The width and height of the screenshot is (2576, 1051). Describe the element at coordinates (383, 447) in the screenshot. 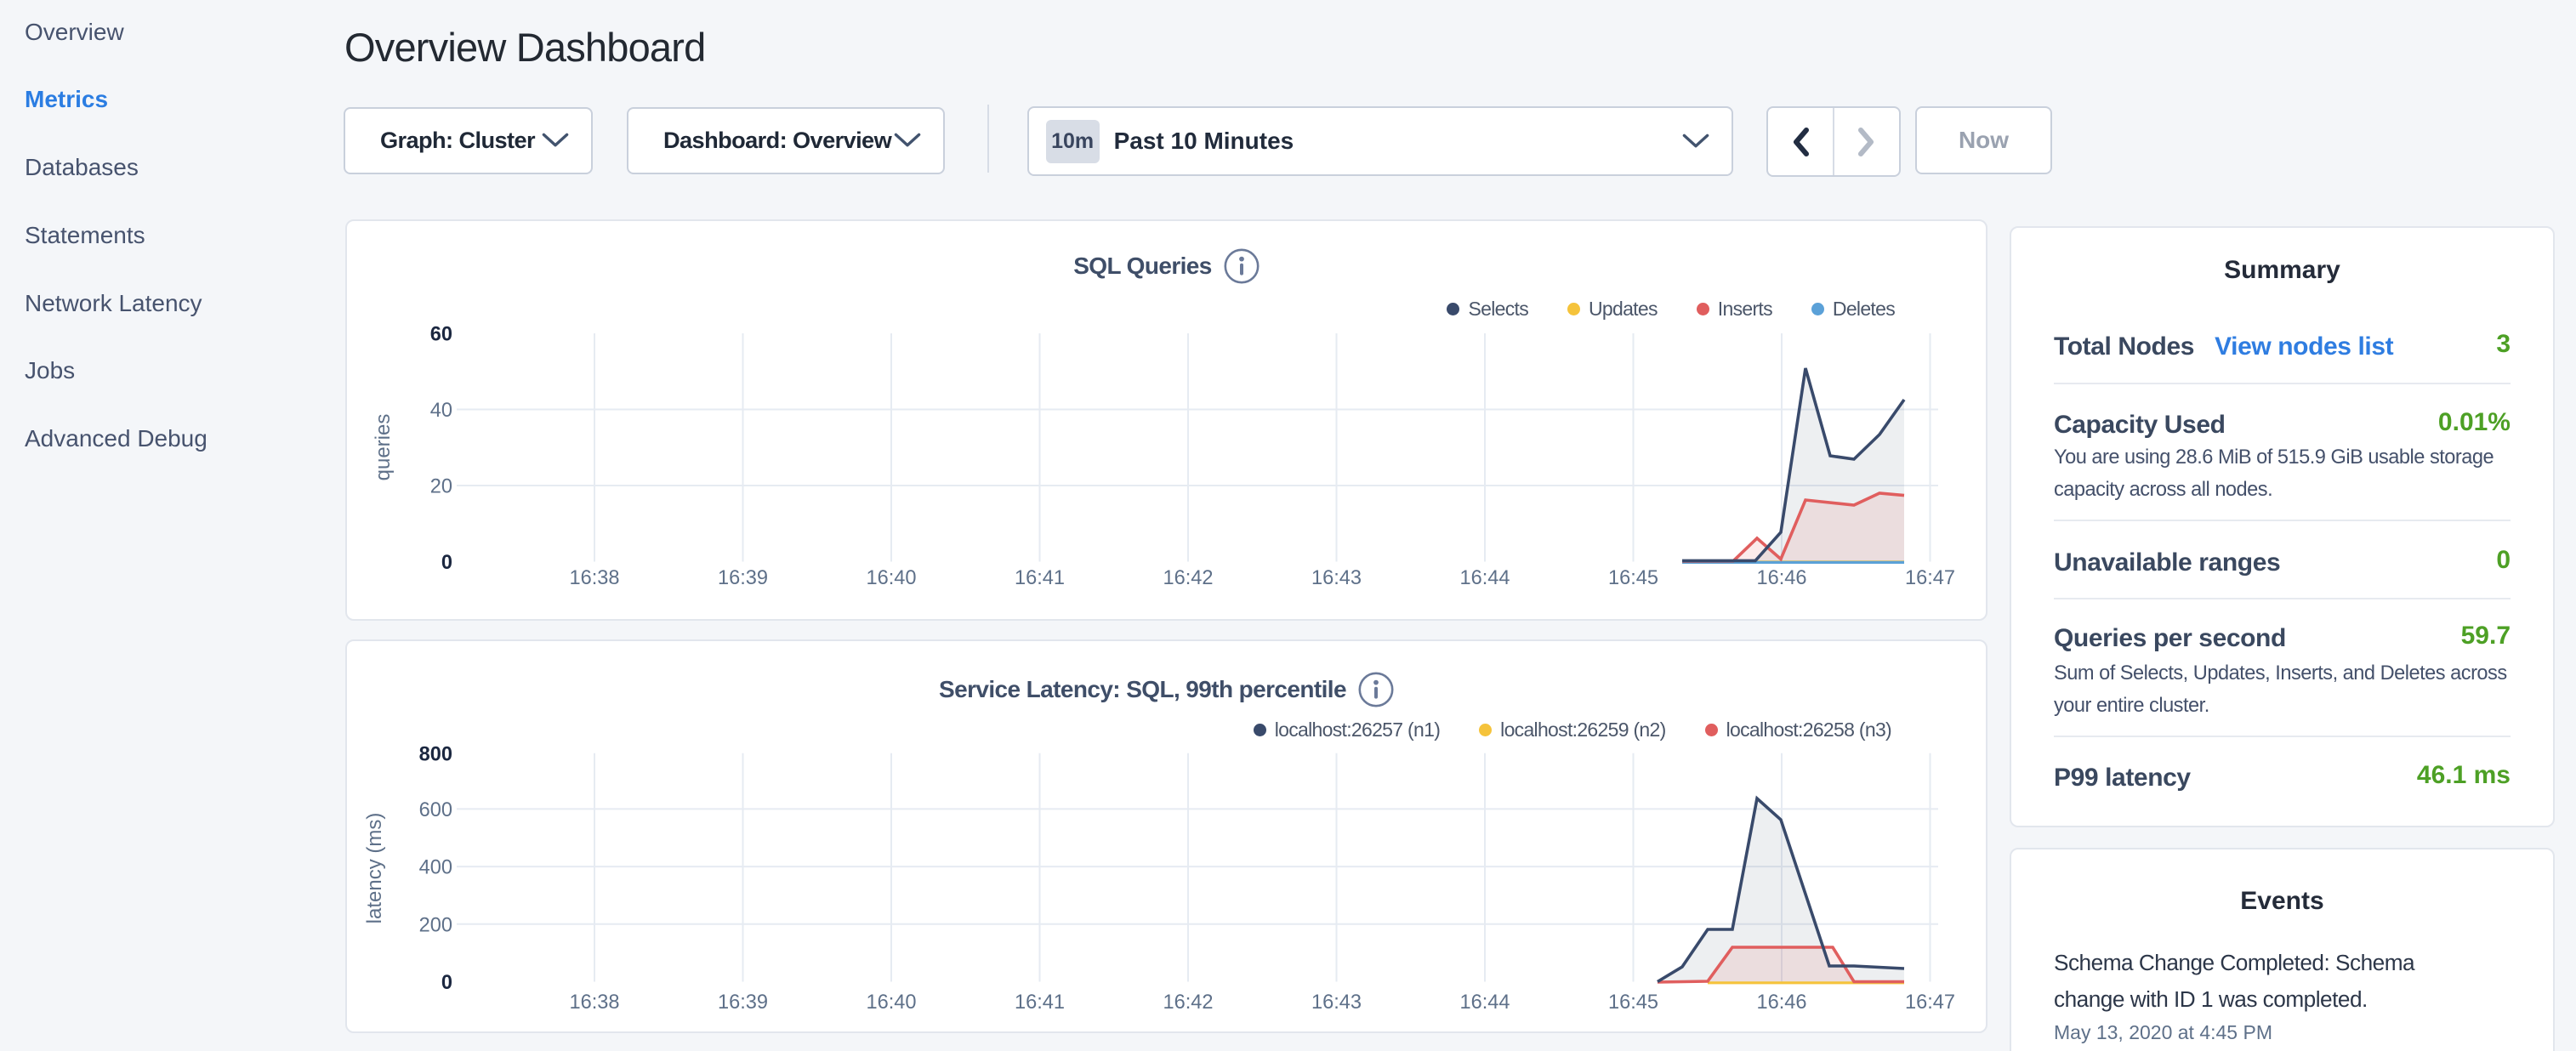

I see `svg-text: queries` at that location.